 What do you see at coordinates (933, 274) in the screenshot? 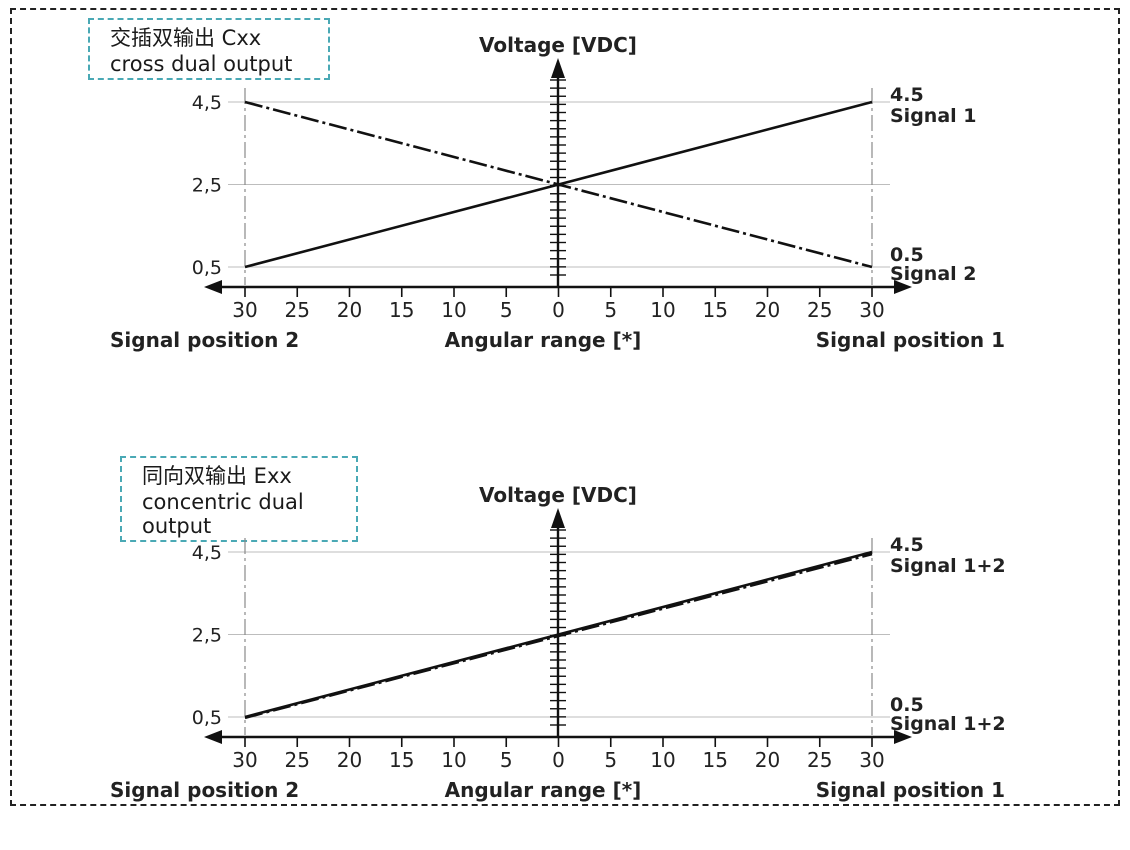
I see `right-signal-label: Signal 2` at bounding box center [933, 274].